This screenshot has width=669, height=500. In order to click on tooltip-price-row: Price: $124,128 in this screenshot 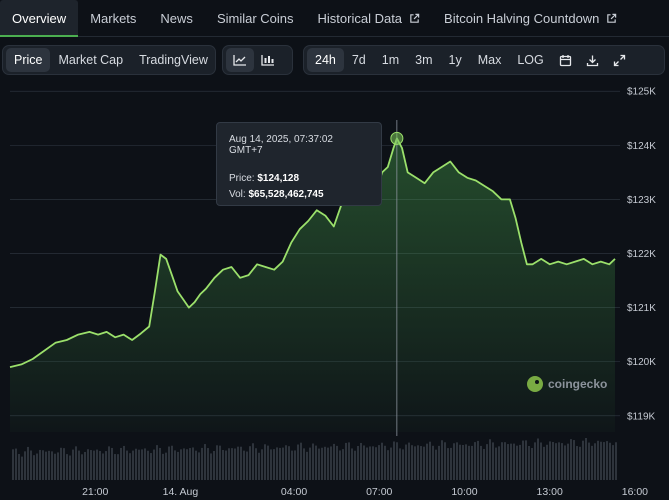, I will do `click(299, 178)`.